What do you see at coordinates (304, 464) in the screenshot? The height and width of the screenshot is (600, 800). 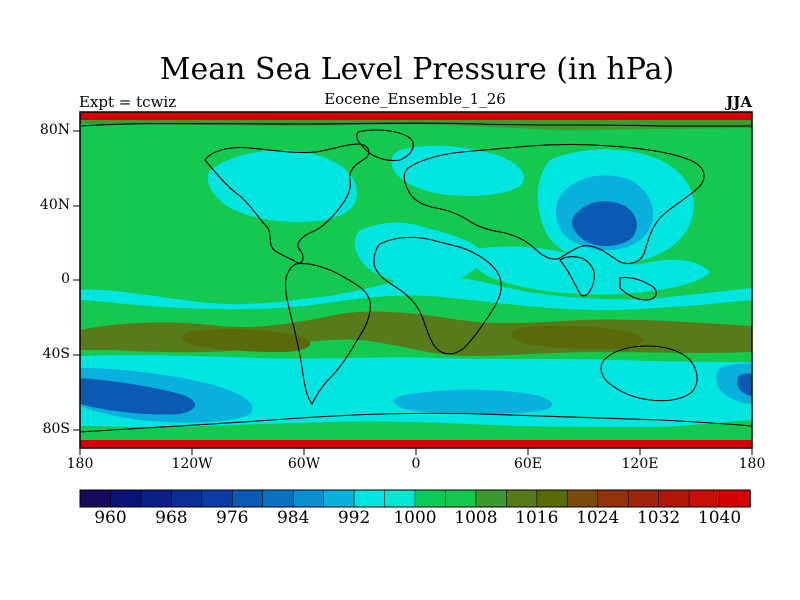 I see `lon-label-60w: 60W` at bounding box center [304, 464].